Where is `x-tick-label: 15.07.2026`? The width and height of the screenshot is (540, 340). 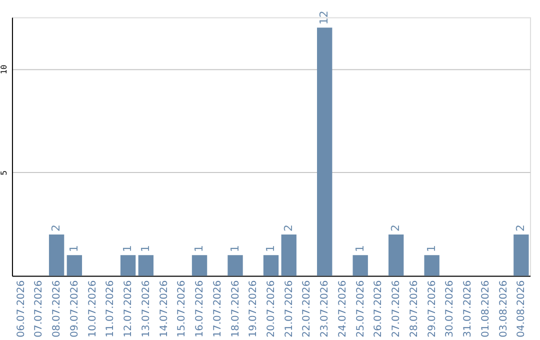
x-tick-label: 15.07.2026 is located at coordinates (182, 309).